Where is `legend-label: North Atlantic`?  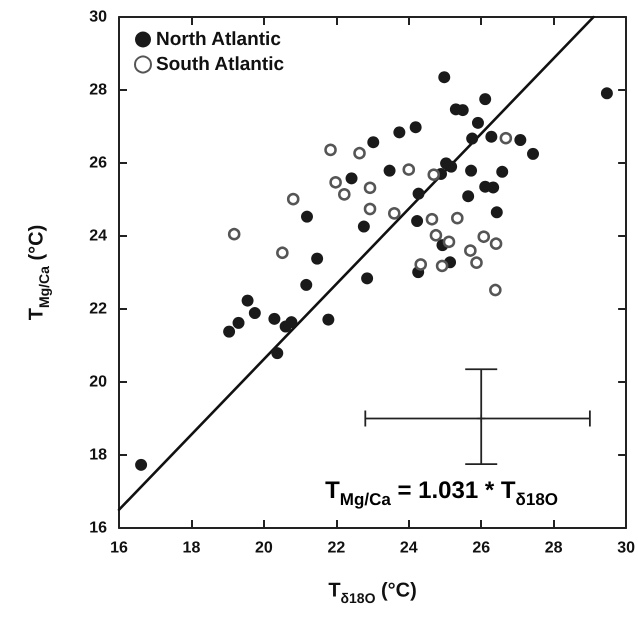
legend-label: North Atlantic is located at coordinates (219, 39).